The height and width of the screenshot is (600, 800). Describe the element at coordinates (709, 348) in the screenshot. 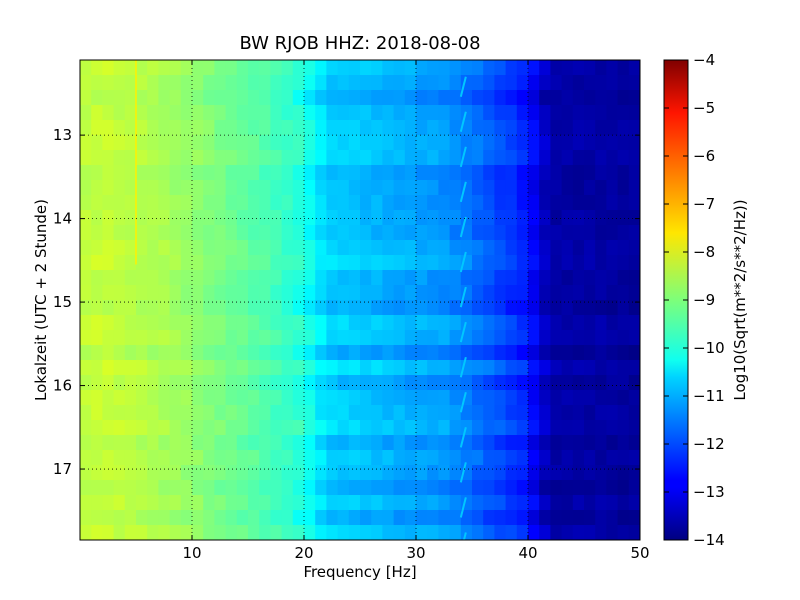

I see `colorbar-tick-label: −10` at that location.